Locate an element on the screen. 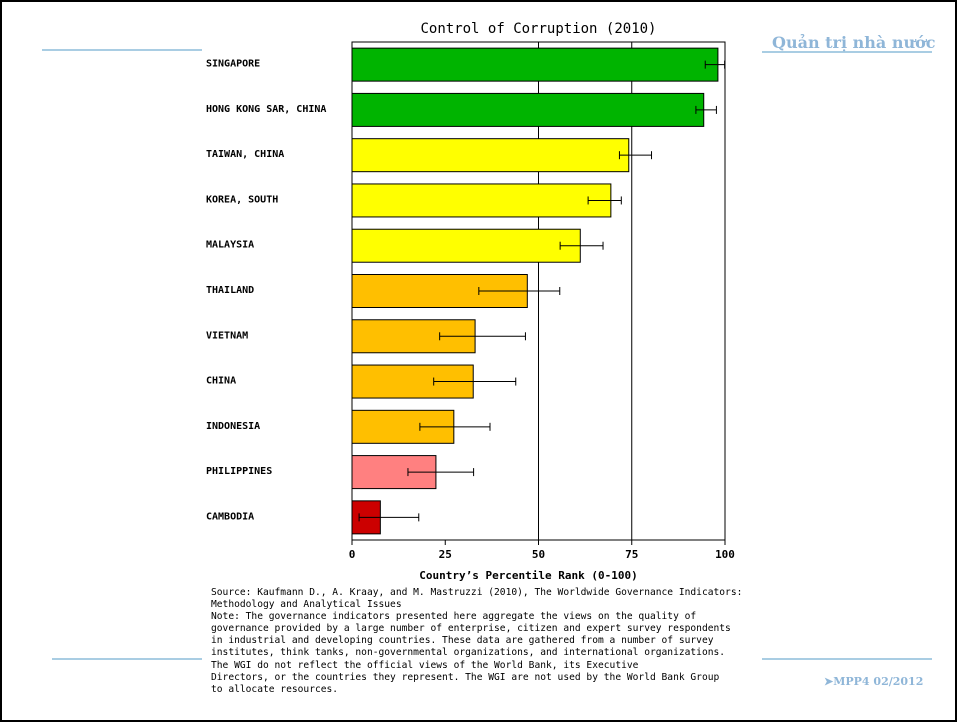  x-tick-label: 75 is located at coordinates (631, 554).